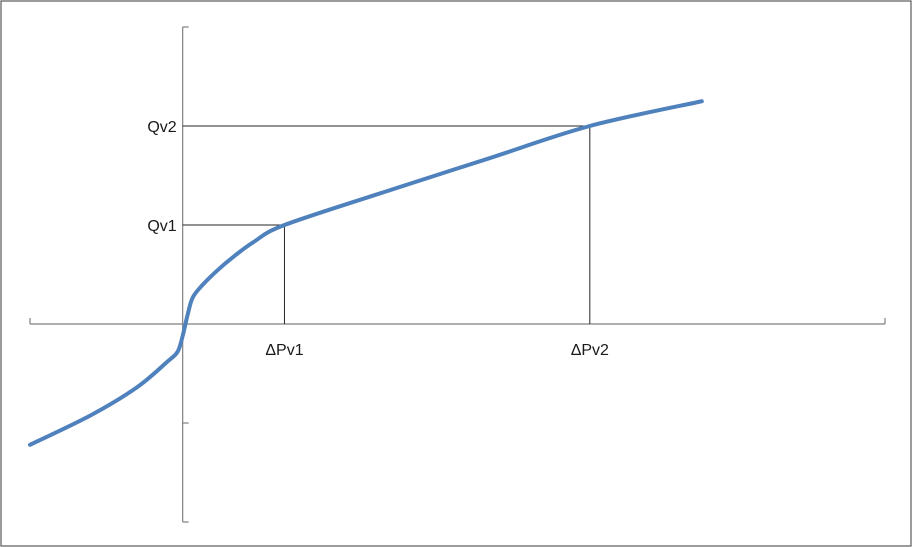 Image resolution: width=912 pixels, height=547 pixels. Describe the element at coordinates (161, 127) in the screenshot. I see `y-tick-label-2: Qv2` at that location.